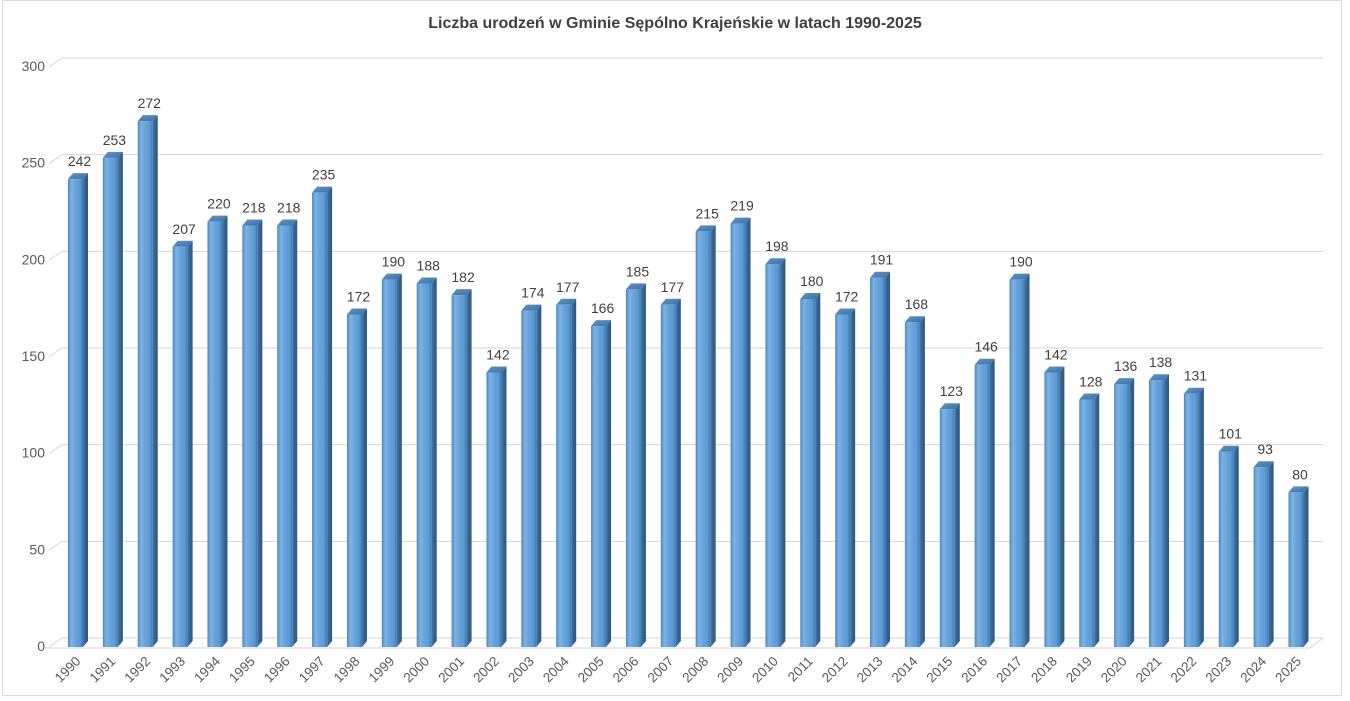 The width and height of the screenshot is (1350, 701). Describe the element at coordinates (451, 670) in the screenshot. I see `x-axis-label-2001: 2001` at that location.